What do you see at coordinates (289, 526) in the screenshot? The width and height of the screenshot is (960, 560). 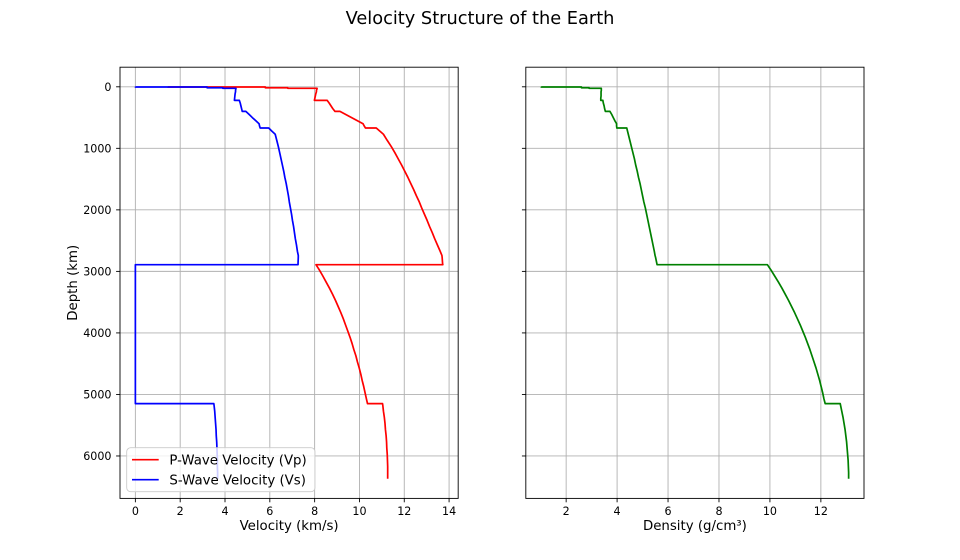 I see `velocity-xaxis-label: Velocity (km/s)` at bounding box center [289, 526].